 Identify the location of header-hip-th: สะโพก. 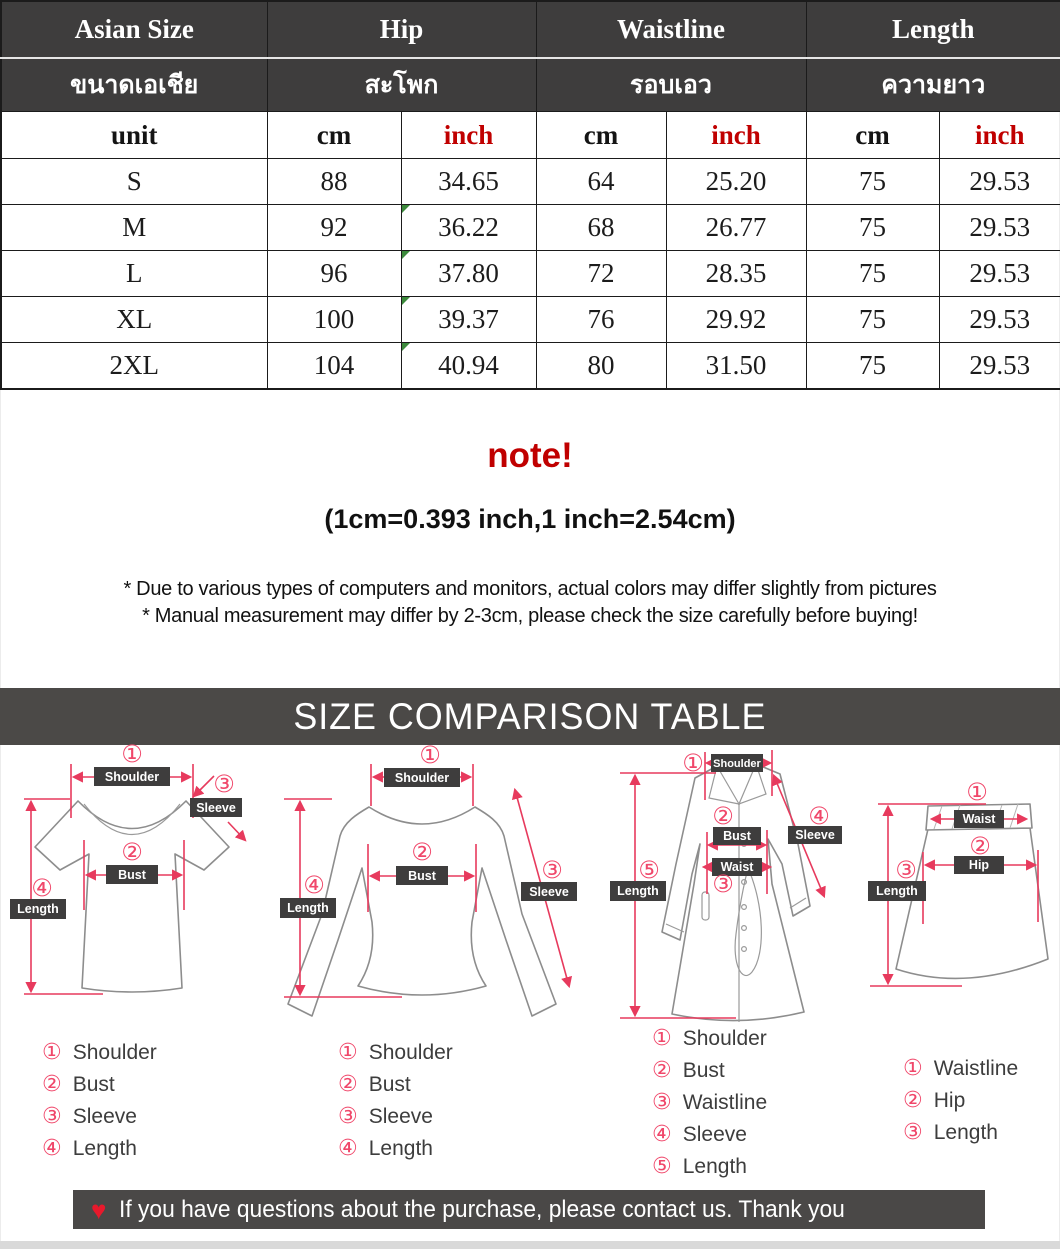
(401, 84).